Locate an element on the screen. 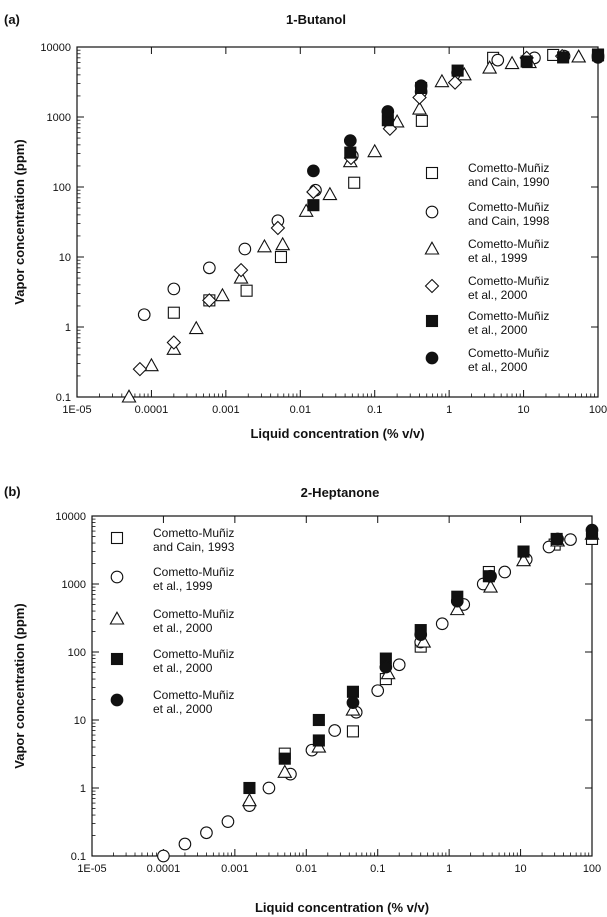 This screenshot has width=607, height=917. x-tick-label: 10 is located at coordinates (523, 410).